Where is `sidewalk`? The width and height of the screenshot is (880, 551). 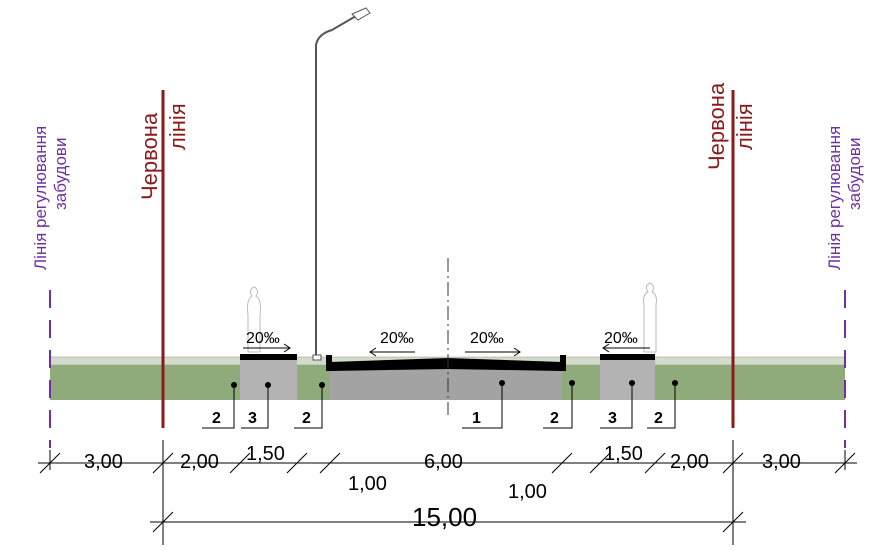
sidewalk is located at coordinates (627, 378).